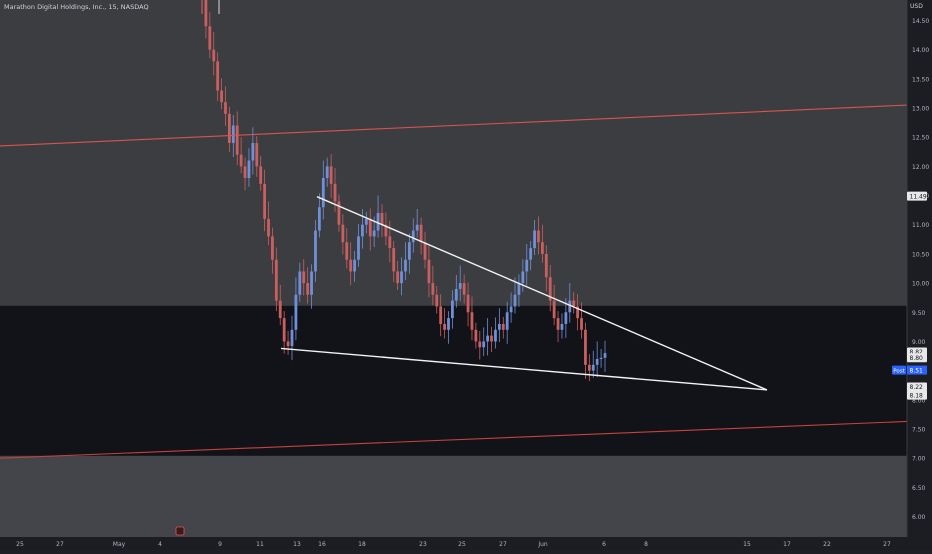  I want to click on price-label: 8.22, so click(917, 387).